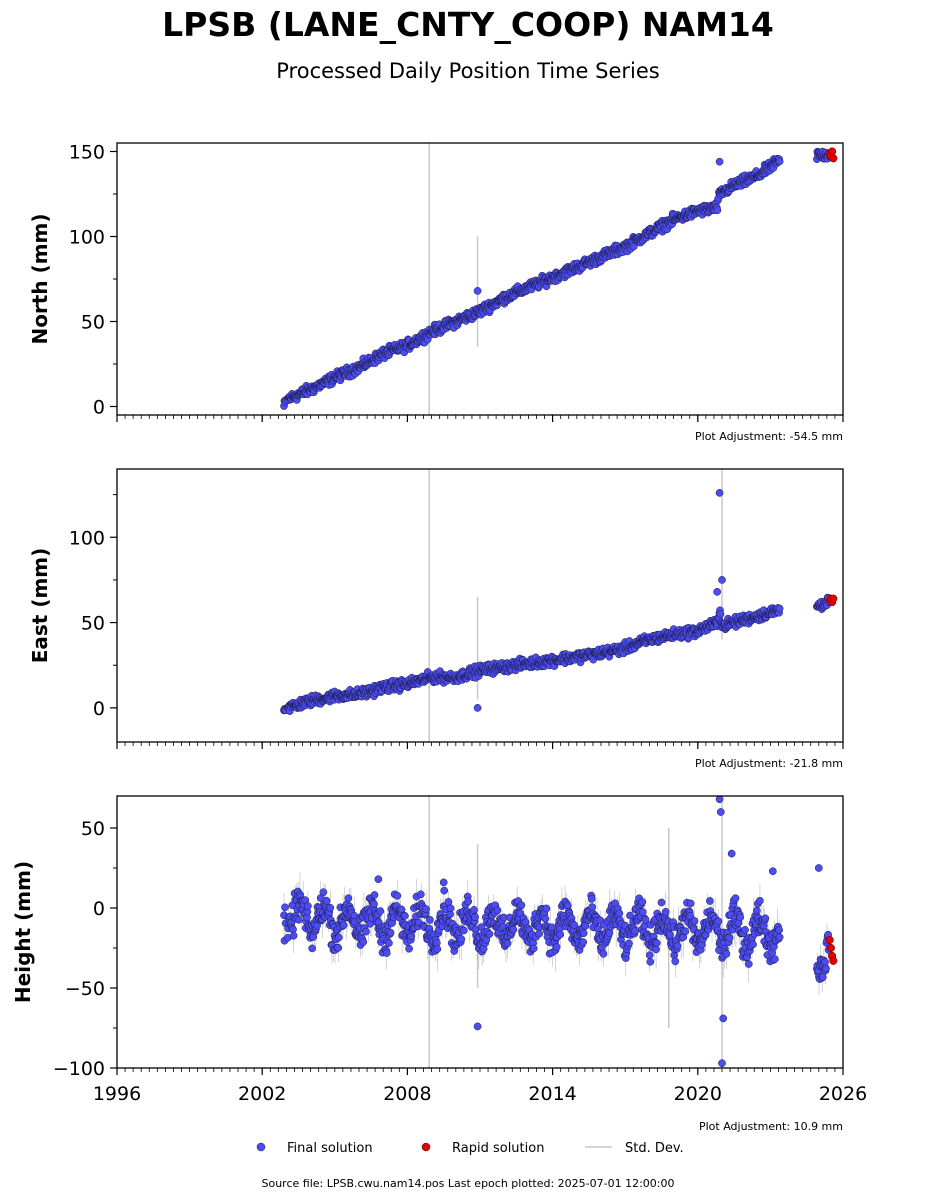 Image resolution: width=937 pixels, height=1200 pixels. What do you see at coordinates (117, 1094) in the screenshot?
I see `x-tick-label: 1996` at bounding box center [117, 1094].